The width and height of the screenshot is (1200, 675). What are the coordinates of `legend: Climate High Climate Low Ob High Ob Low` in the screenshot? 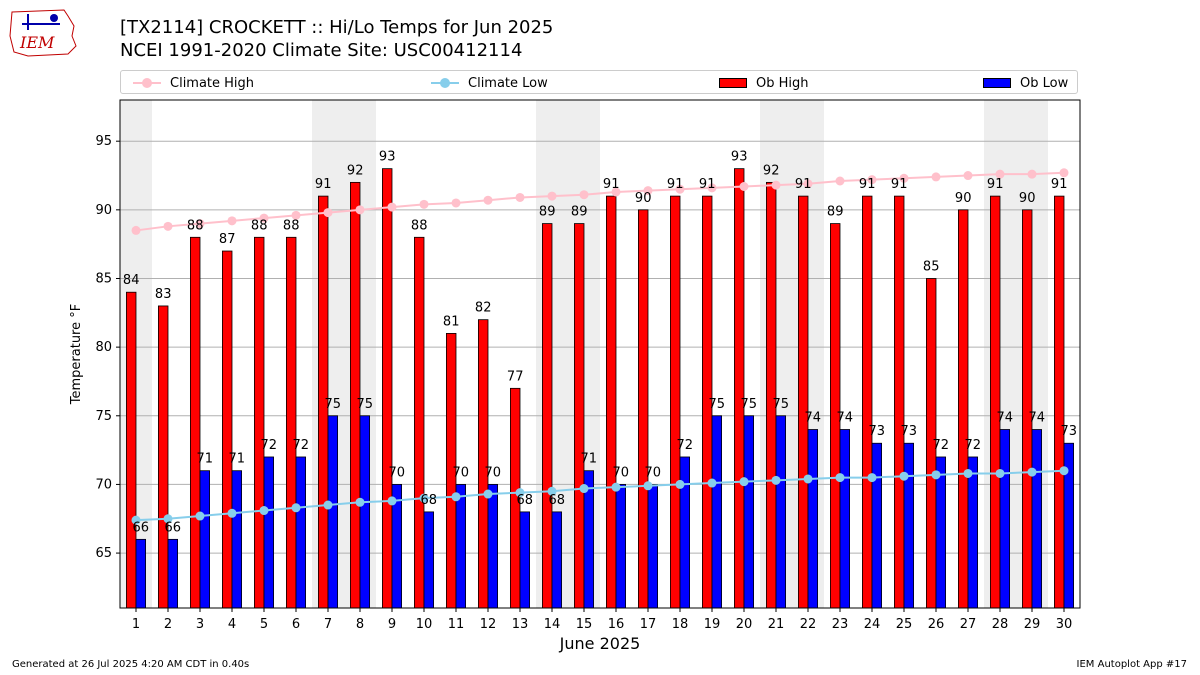 It's located at (599, 82).